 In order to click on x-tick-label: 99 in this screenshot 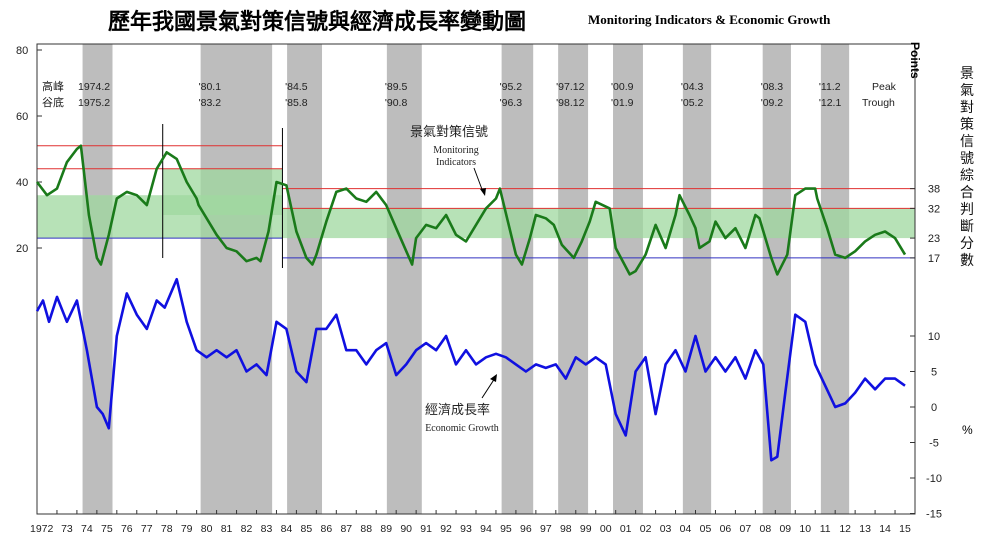, I will do `click(586, 529)`.